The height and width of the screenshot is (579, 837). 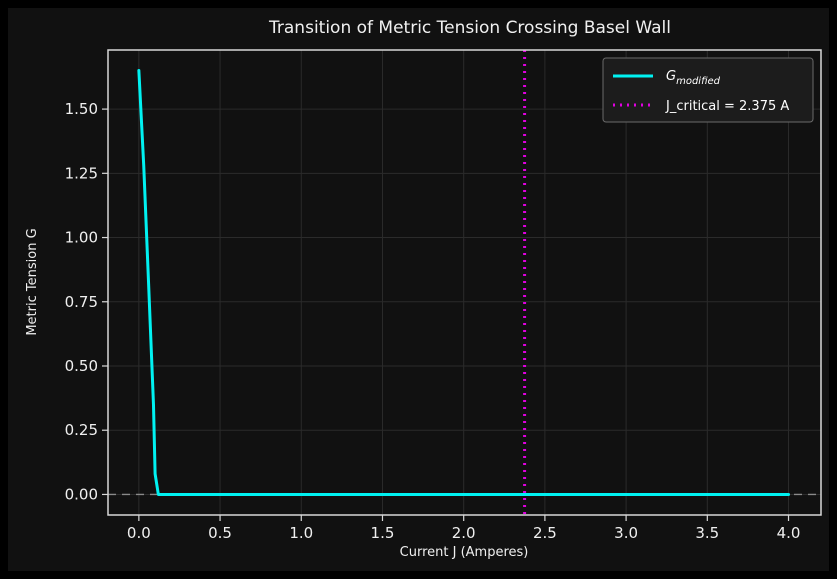 I want to click on y-tick-label: 1.50, so click(x=81, y=109).